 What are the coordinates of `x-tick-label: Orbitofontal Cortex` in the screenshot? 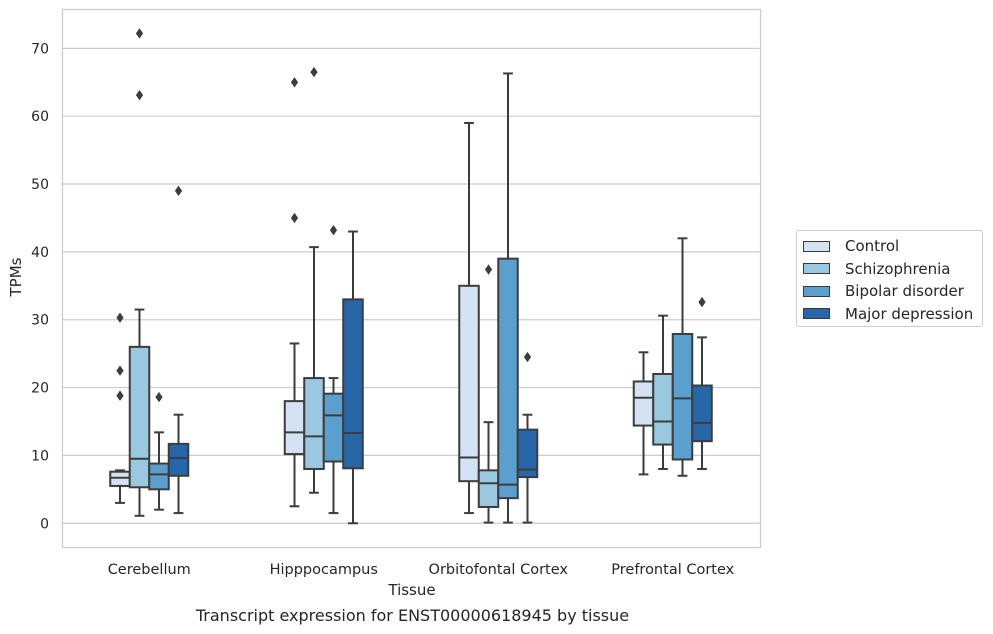 It's located at (499, 570).